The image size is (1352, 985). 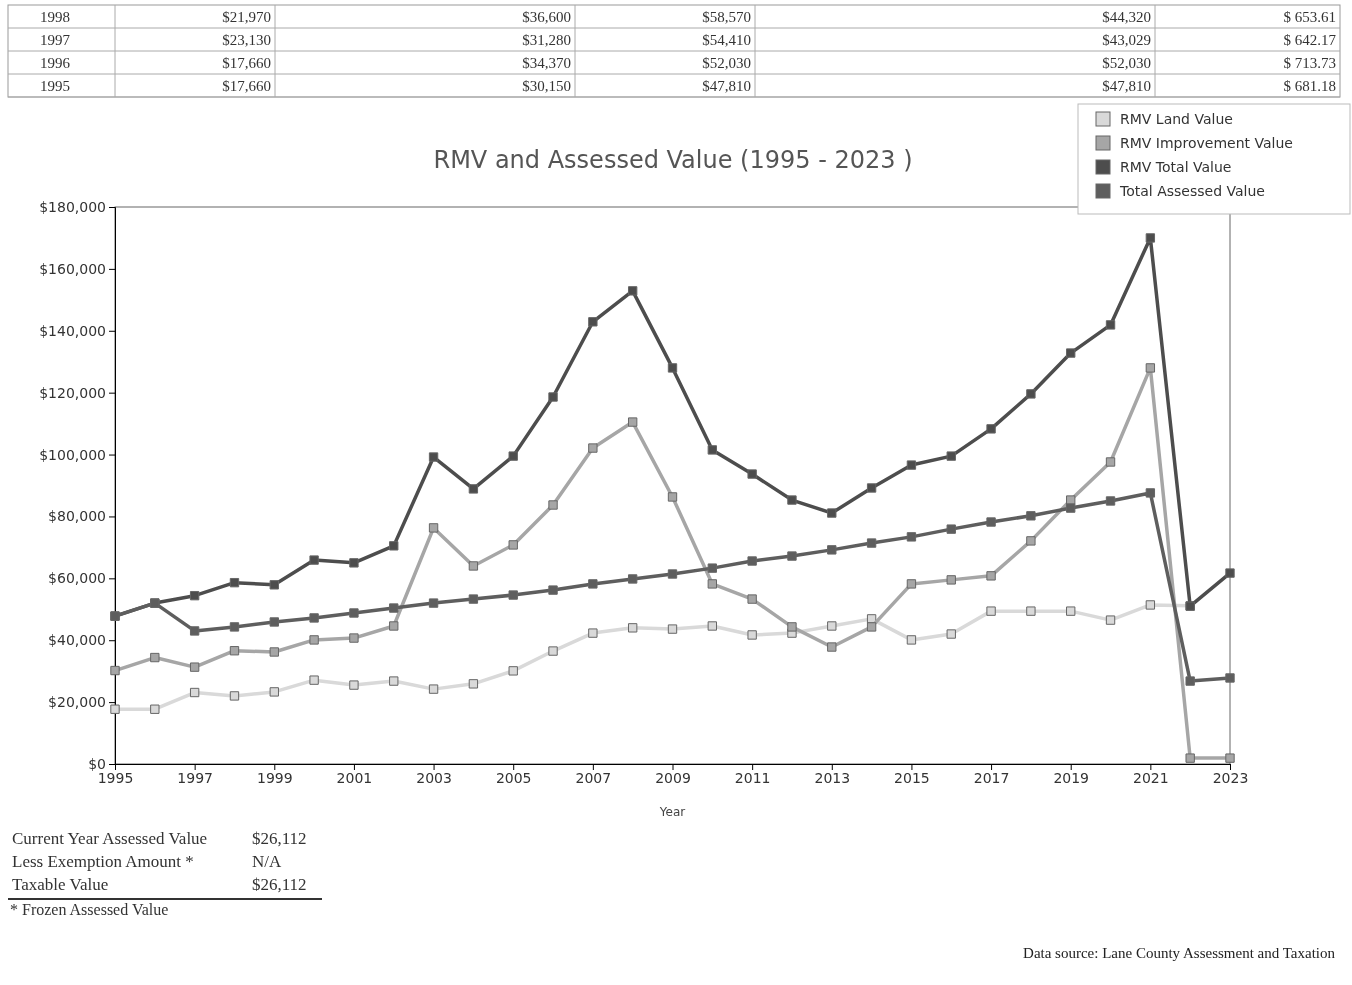 What do you see at coordinates (1176, 119) in the screenshot?
I see `legend-label: RMV Land Value` at bounding box center [1176, 119].